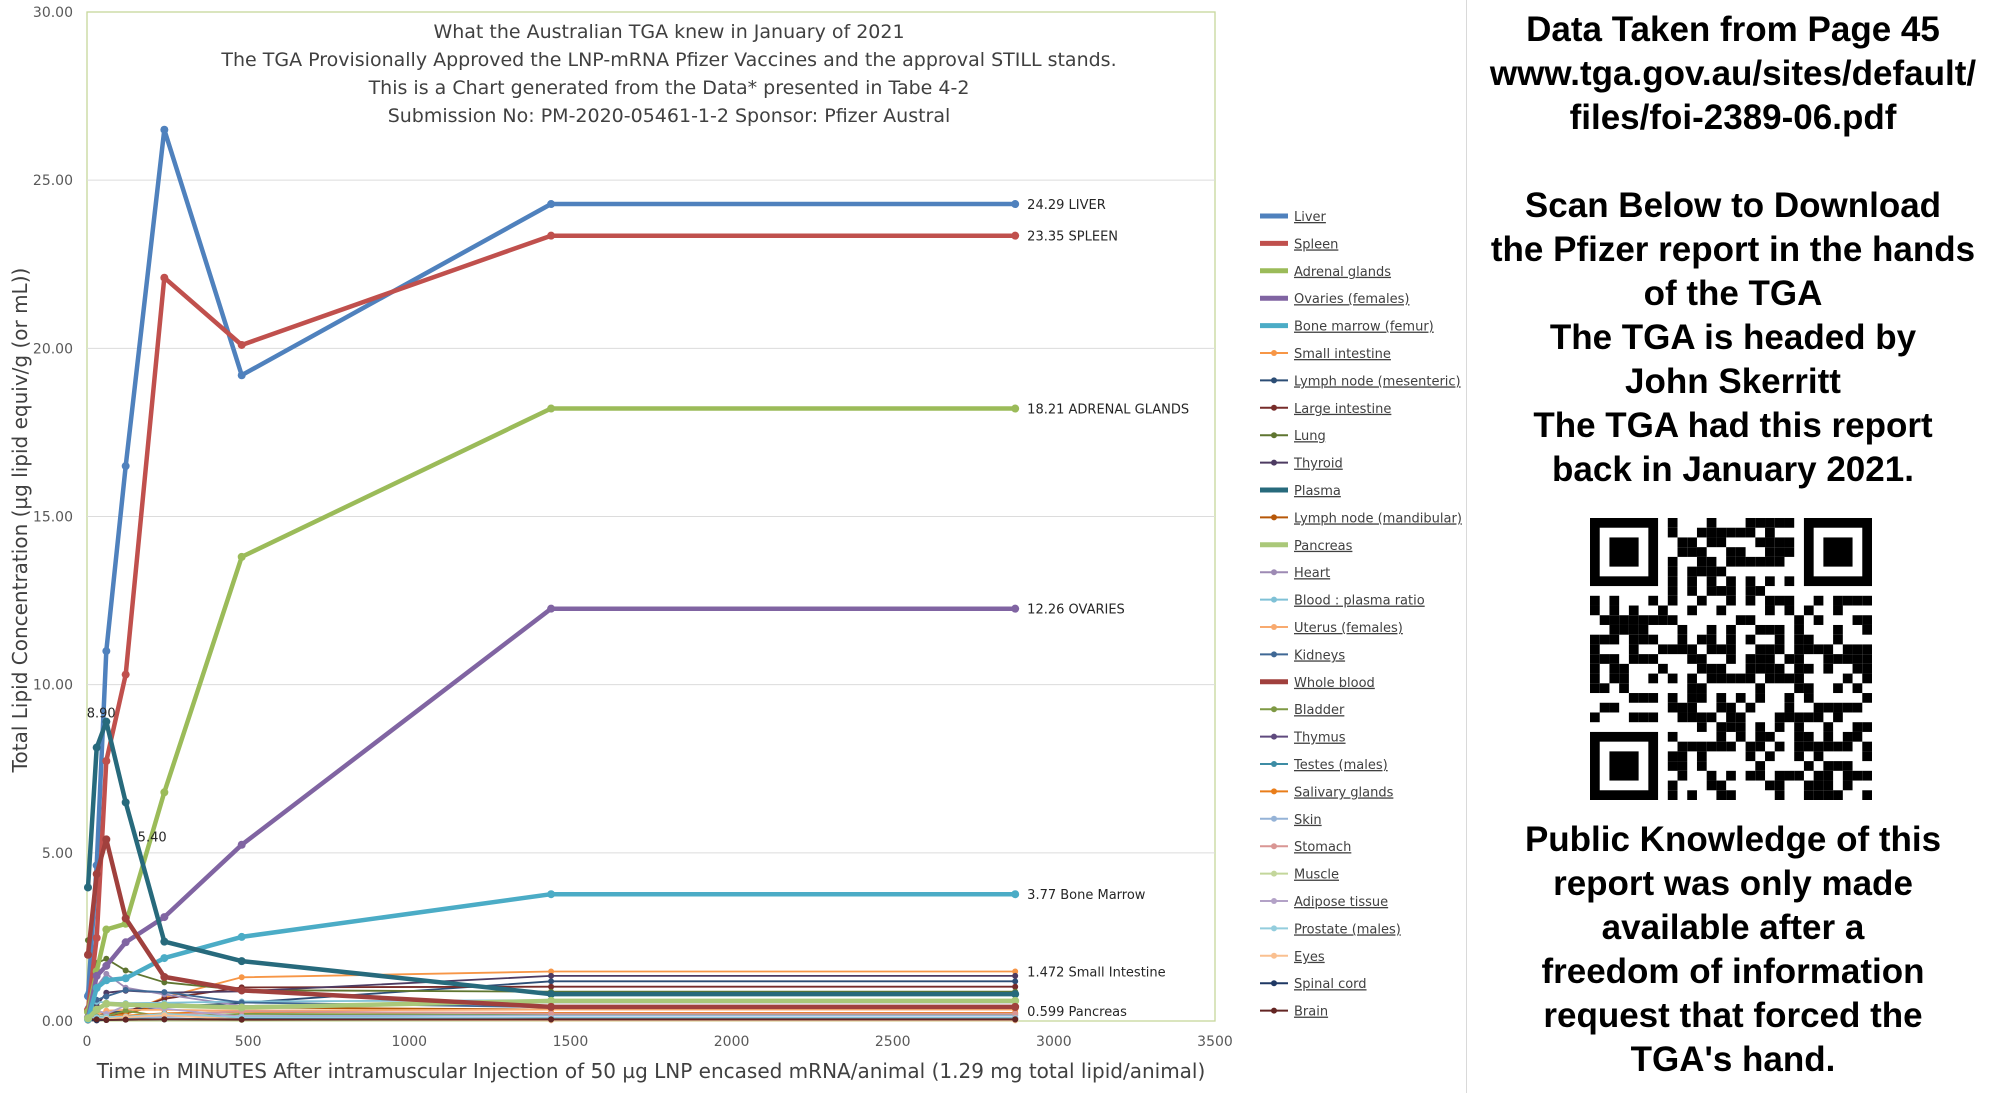 The image size is (2000, 1093). What do you see at coordinates (1330, 984) in the screenshot?
I see `legend-entry: Spinal cord` at bounding box center [1330, 984].